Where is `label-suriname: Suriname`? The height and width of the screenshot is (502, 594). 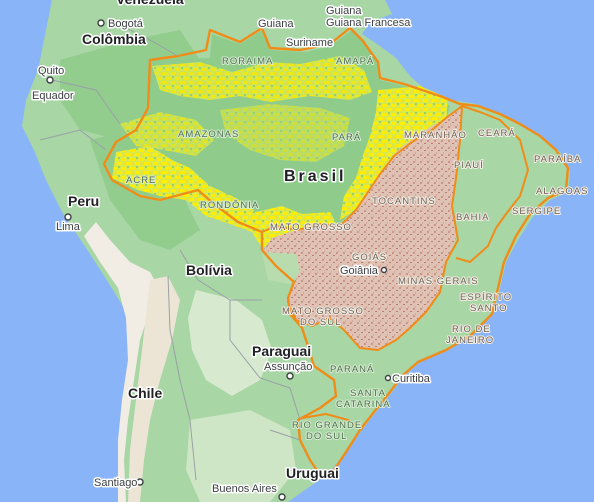
label-suriname: Suriname is located at coordinates (309, 43).